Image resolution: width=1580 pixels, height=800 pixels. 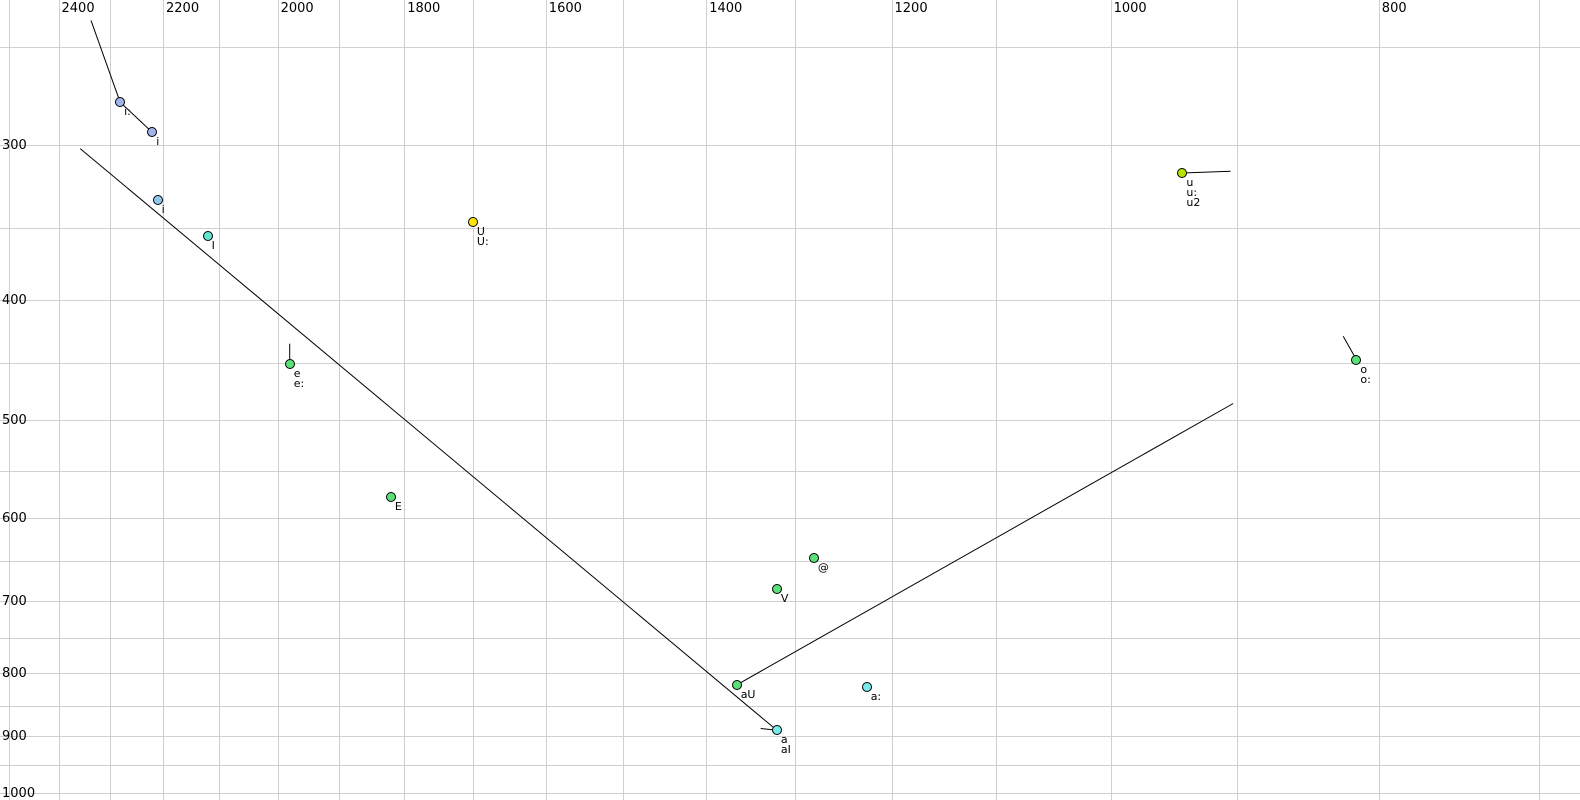 What do you see at coordinates (19, 793) in the screenshot?
I see `y-tick-label: 1000` at bounding box center [19, 793].